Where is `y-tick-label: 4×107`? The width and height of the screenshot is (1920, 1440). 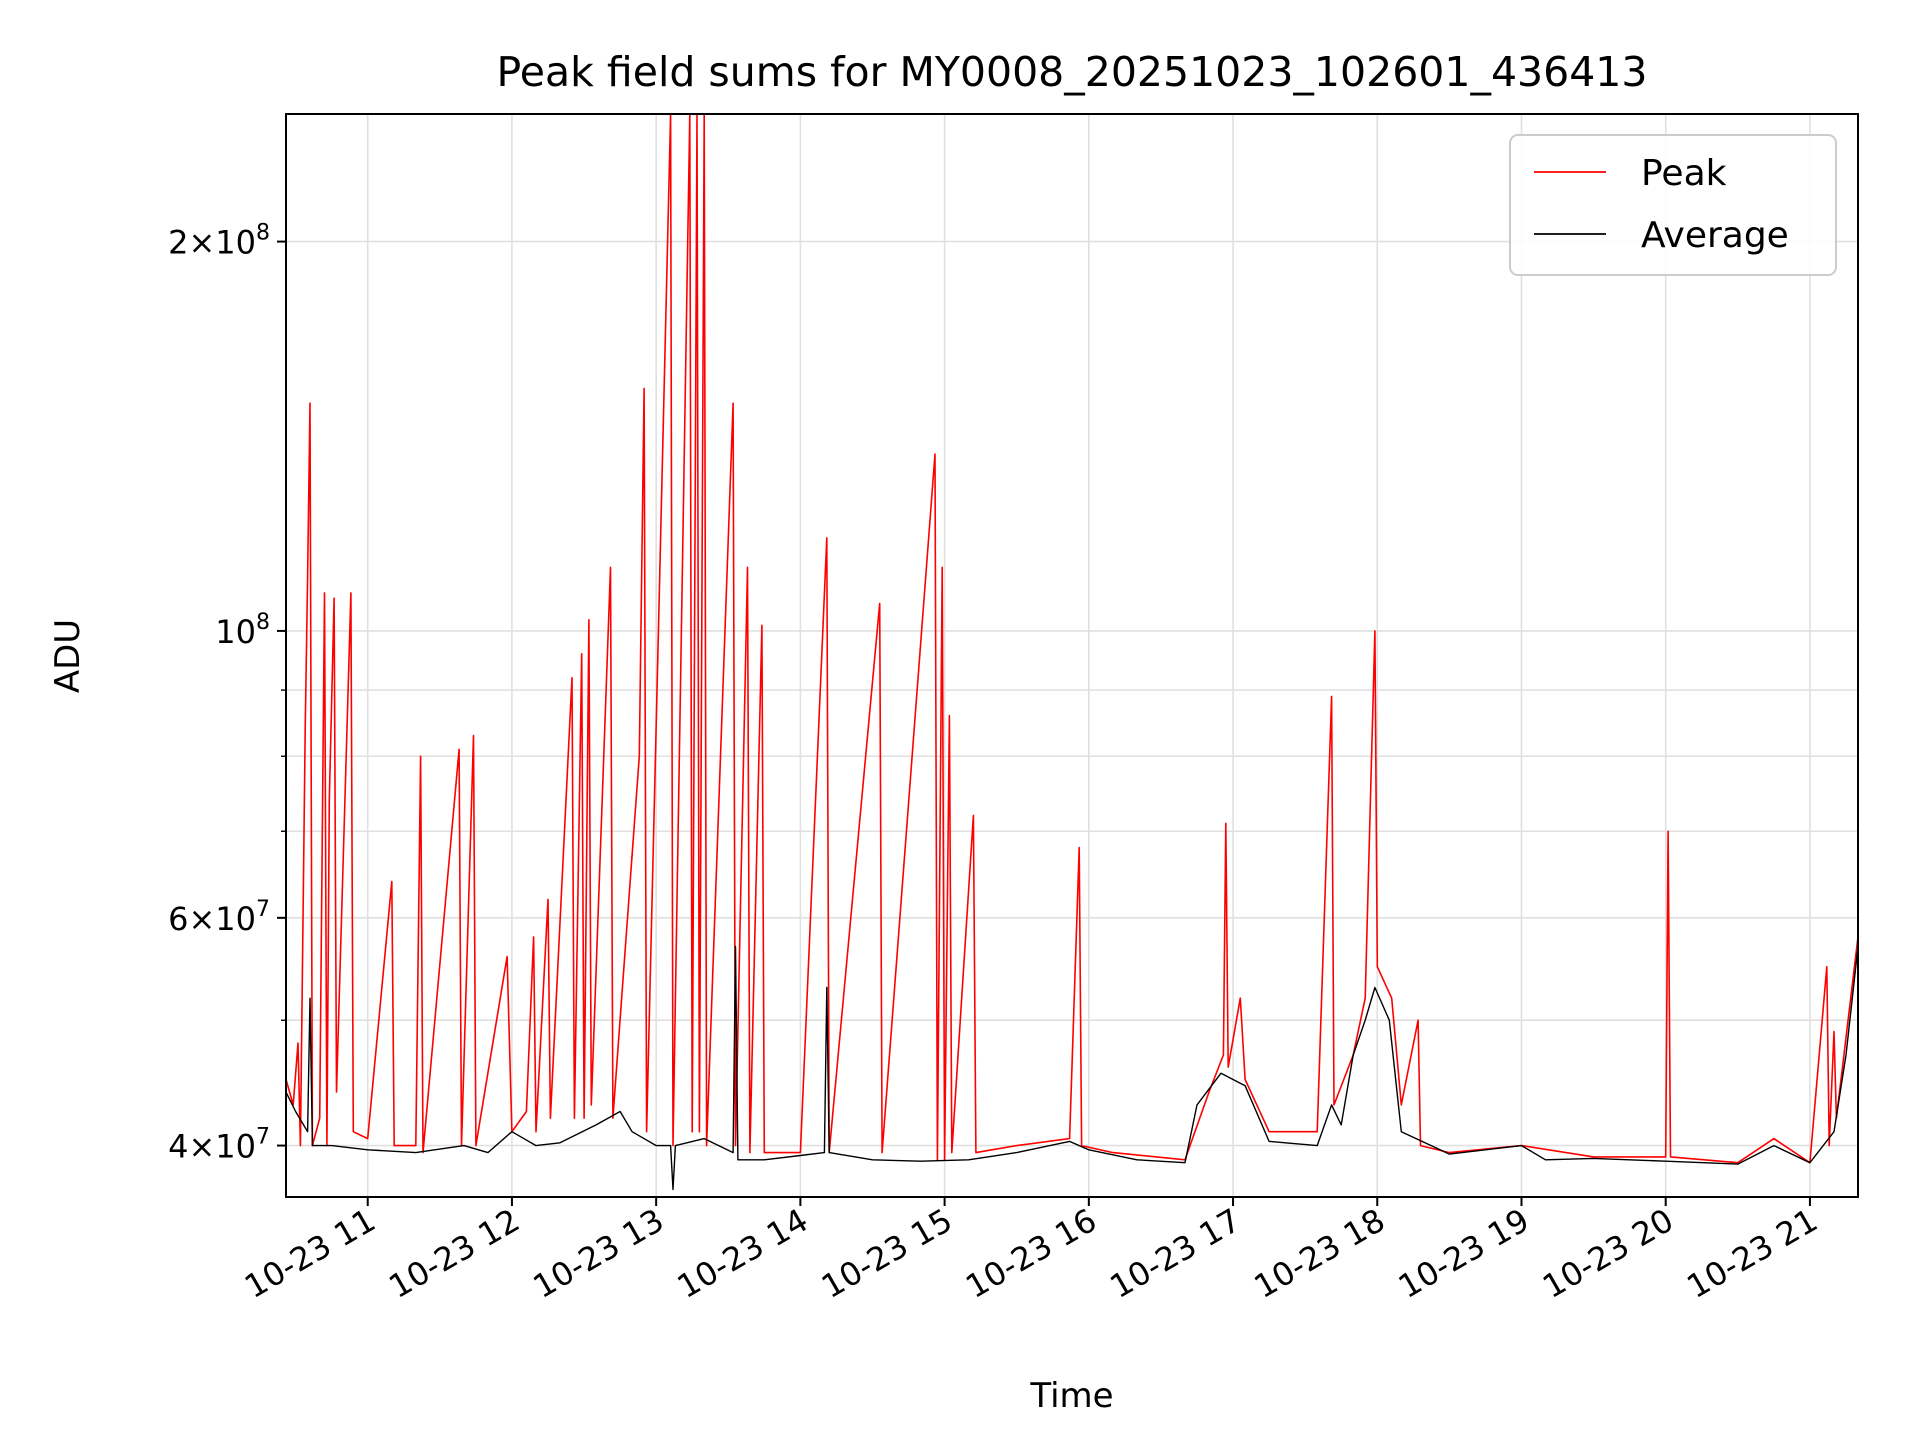
y-tick-label: 4×107 is located at coordinates (219, 1145).